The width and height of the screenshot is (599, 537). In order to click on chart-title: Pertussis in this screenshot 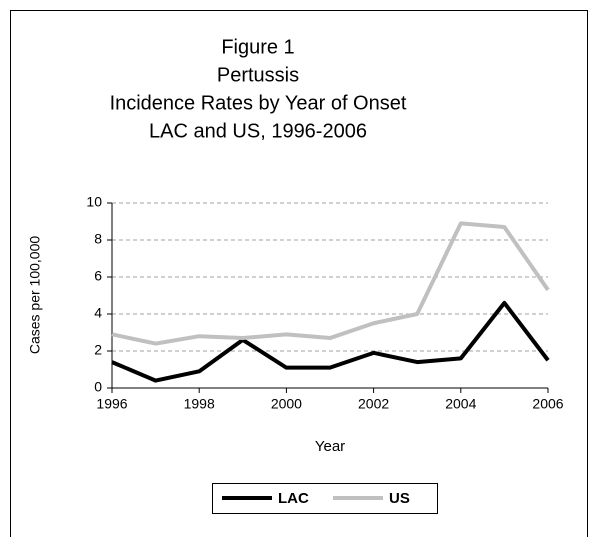, I will do `click(258, 75)`.